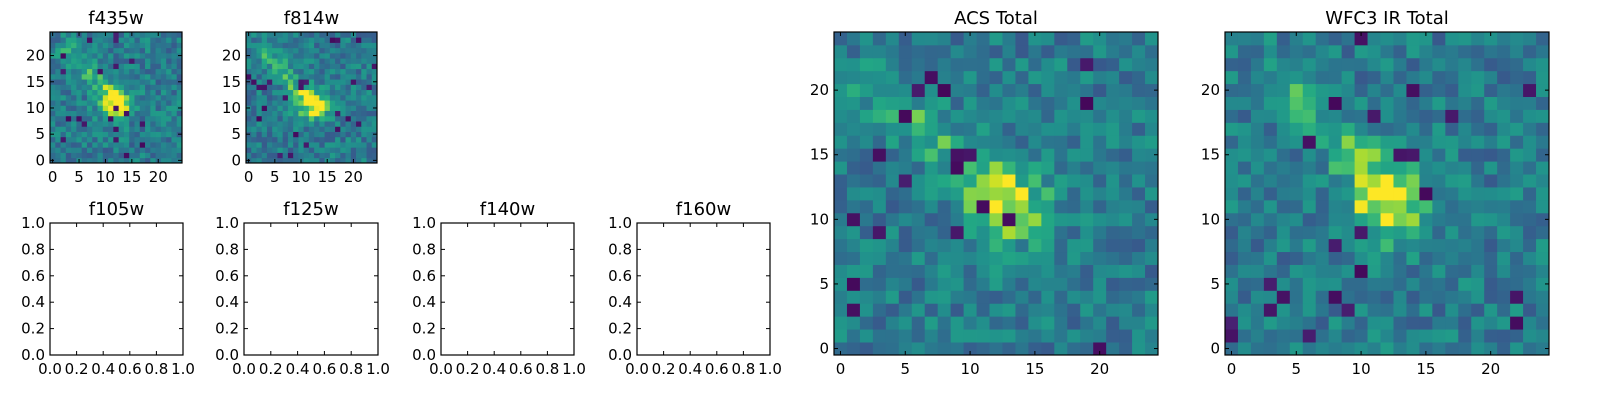 Image resolution: width=1600 pixels, height=400 pixels. What do you see at coordinates (231, 56) in the screenshot?
I see `y-tick-label: 20` at bounding box center [231, 56].